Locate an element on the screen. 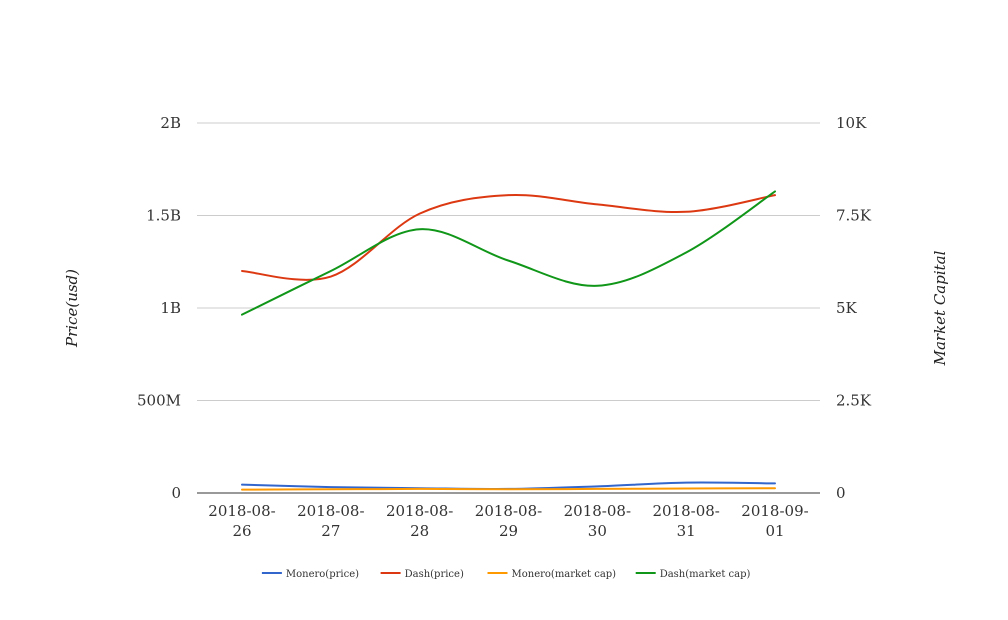  x-tick-label-line: 27 is located at coordinates (330, 531).